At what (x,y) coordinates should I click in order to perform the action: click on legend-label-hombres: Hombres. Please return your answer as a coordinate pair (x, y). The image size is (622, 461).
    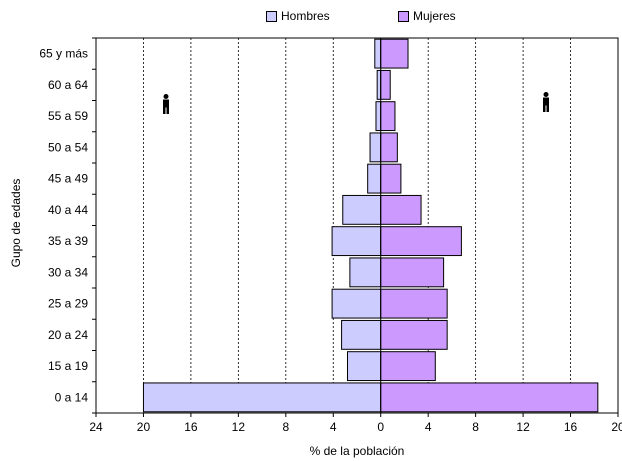
    Looking at the image, I should click on (305, 16).